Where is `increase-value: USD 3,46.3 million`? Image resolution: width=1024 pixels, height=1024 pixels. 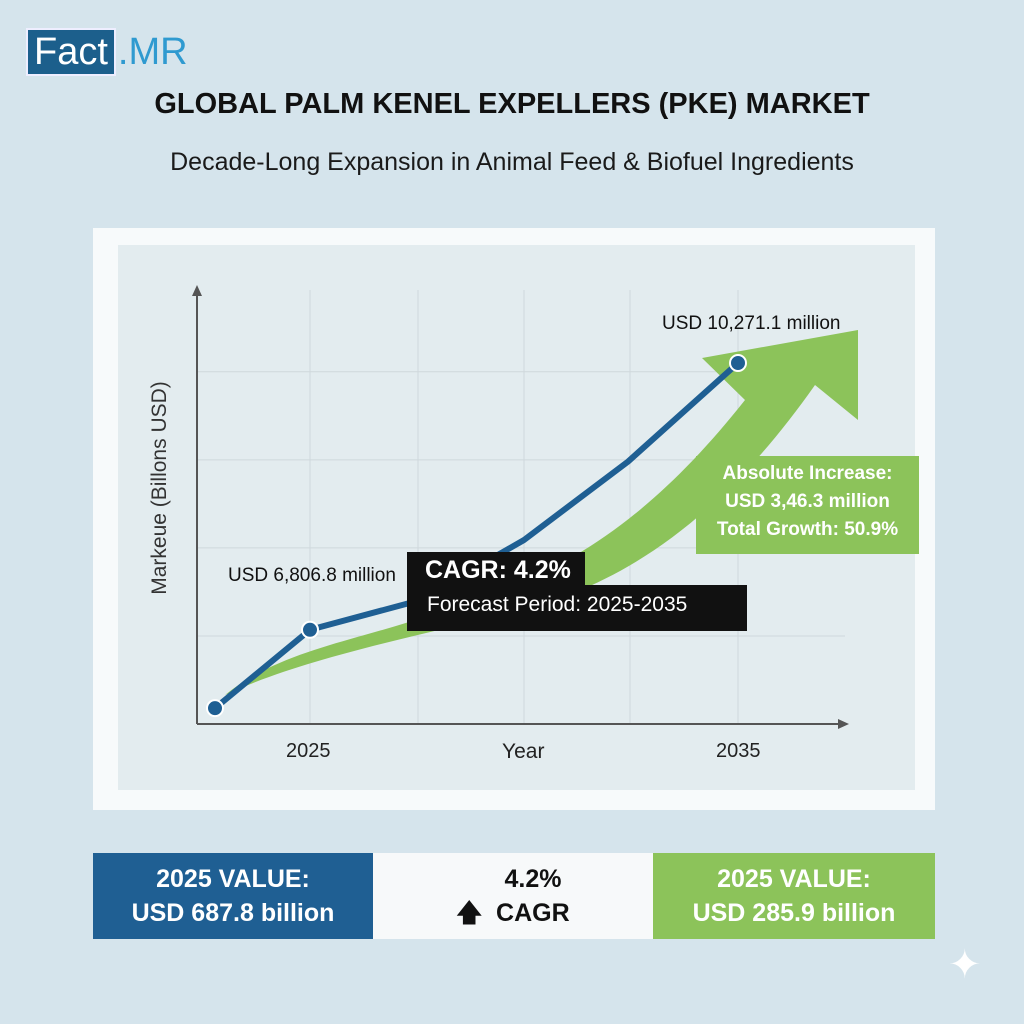
increase-value: USD 3,46.3 million is located at coordinates (807, 501).